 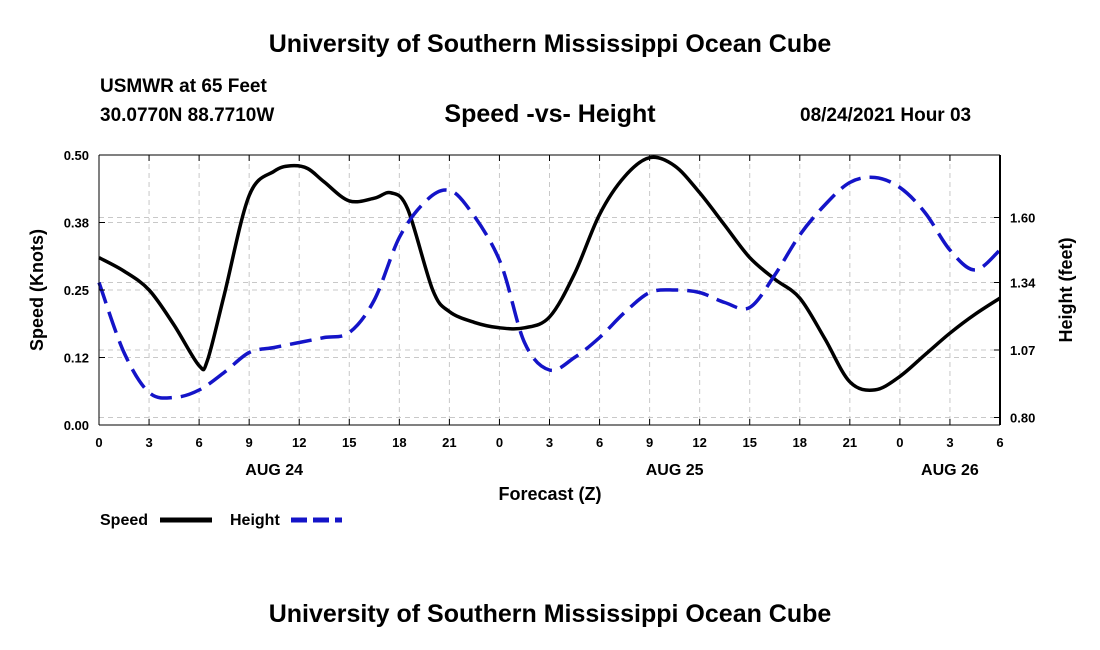 What do you see at coordinates (886, 115) in the screenshot?
I see `date-label: 08/24/2021 Hour 03` at bounding box center [886, 115].